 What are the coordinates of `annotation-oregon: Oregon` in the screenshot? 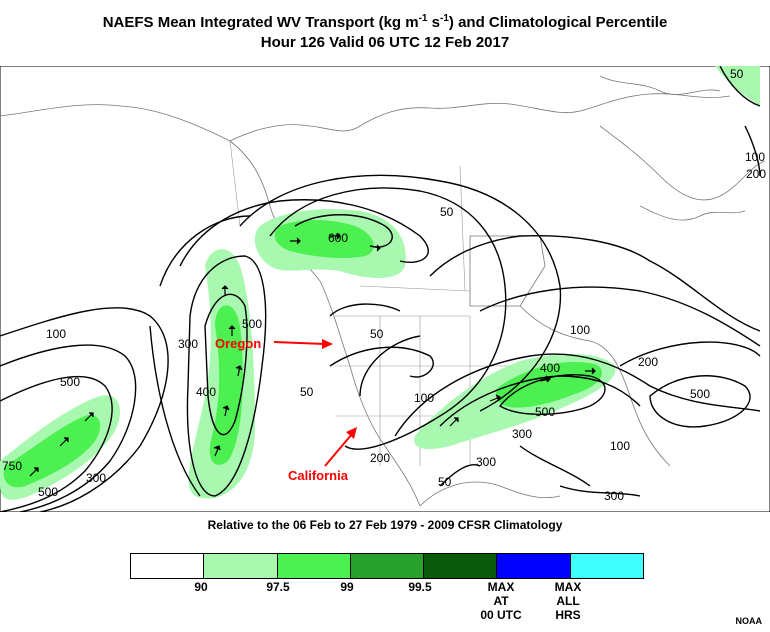 It's located at (274, 343).